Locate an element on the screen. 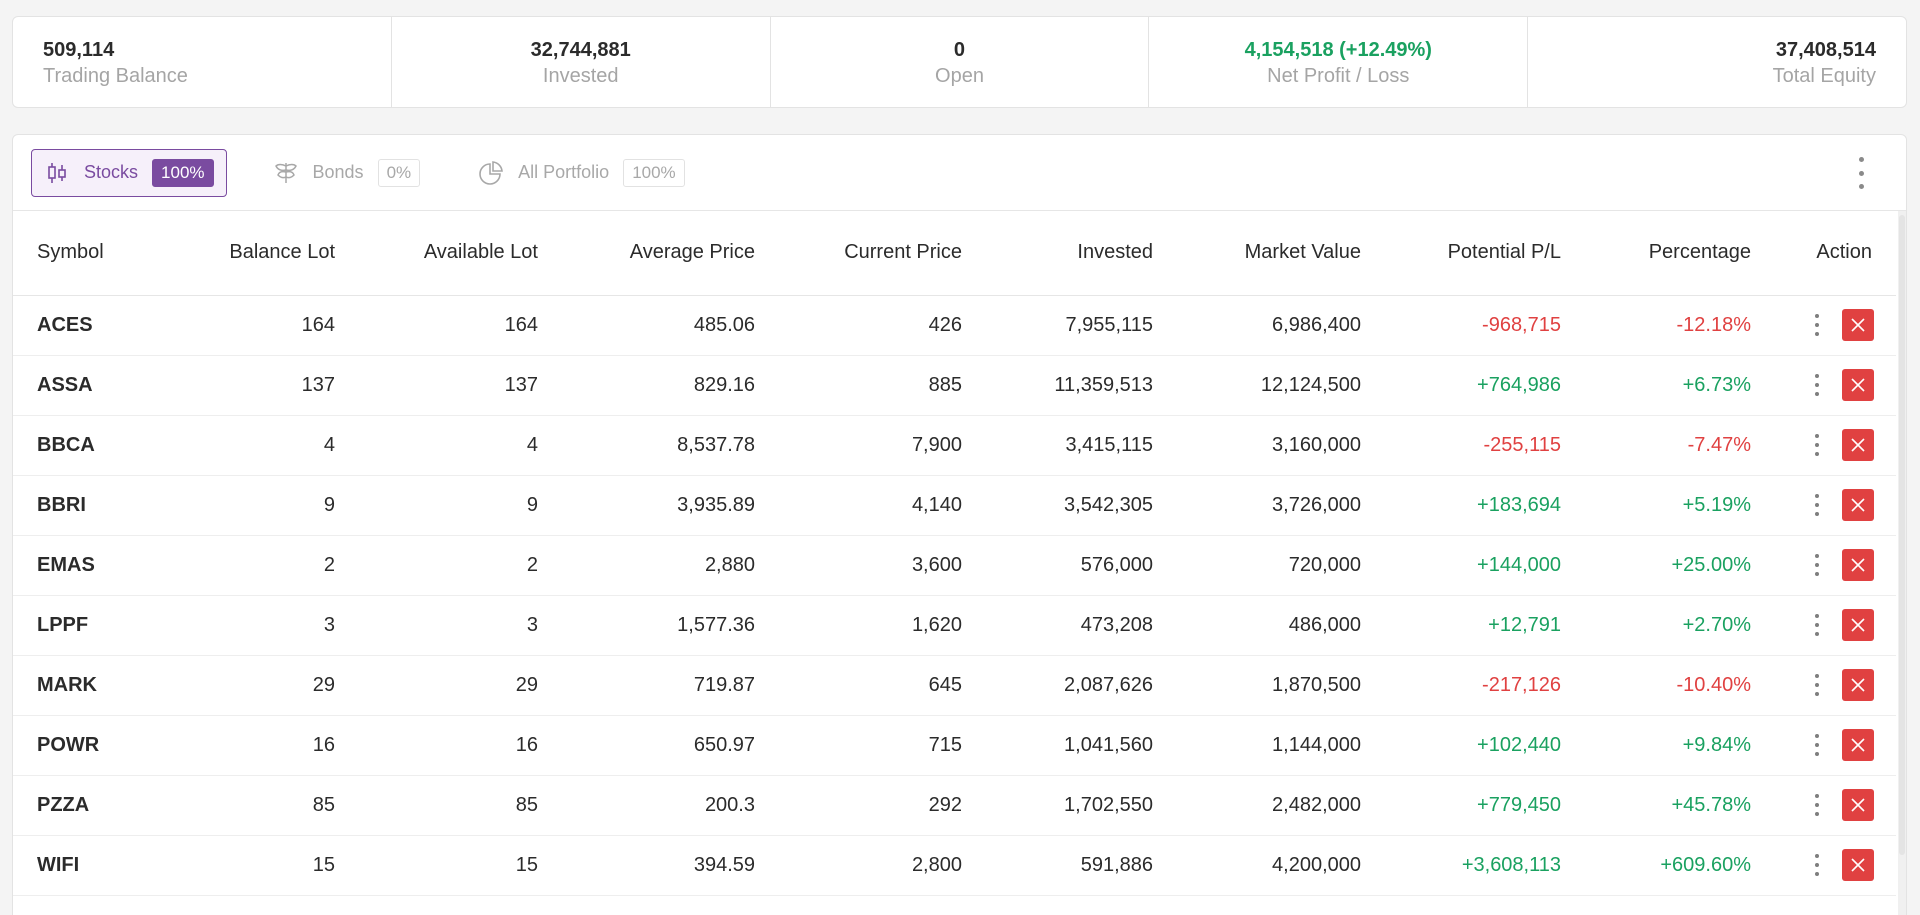  tab-all-portfolio: All Portfolio 100% is located at coordinates (581, 173).